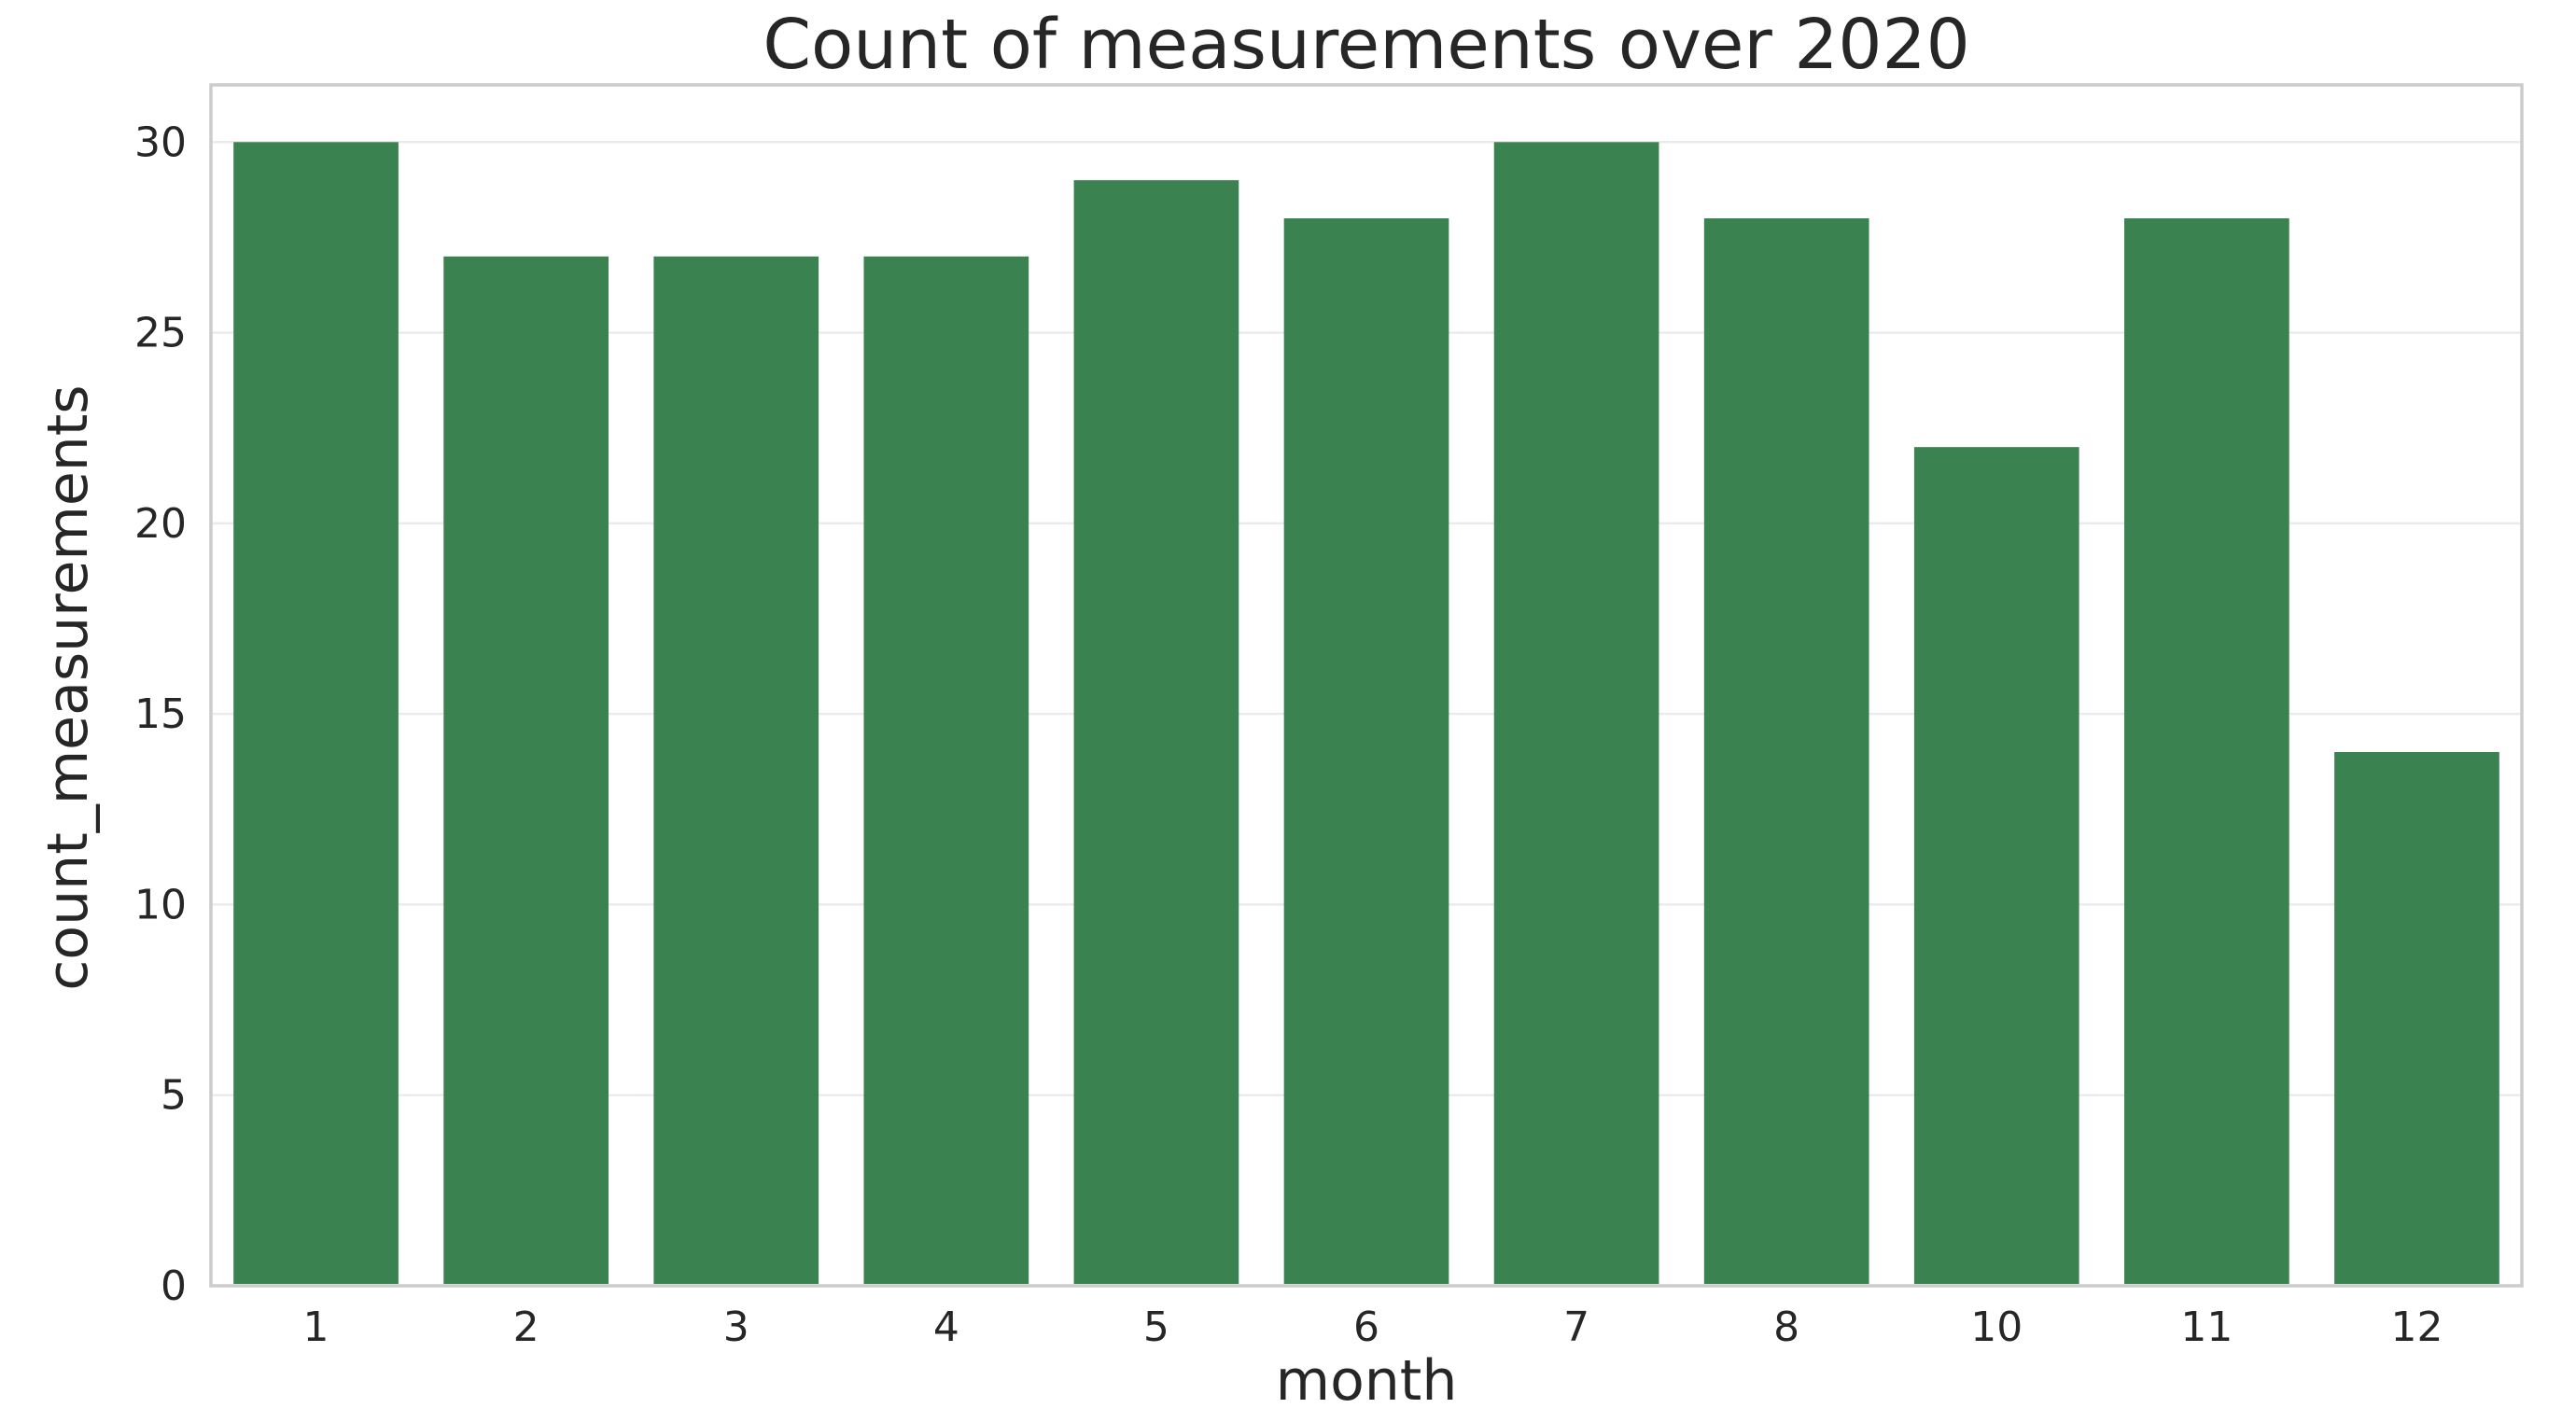  I want to click on x-tick-label: 4, so click(946, 1327).